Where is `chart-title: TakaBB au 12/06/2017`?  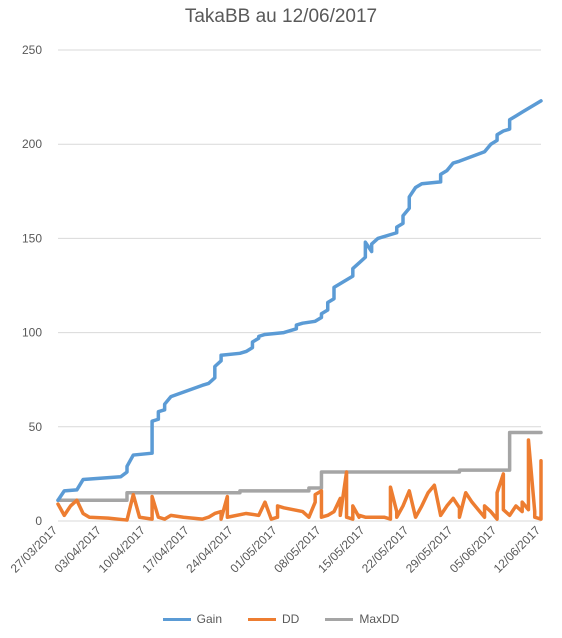
chart-title: TakaBB au 12/06/2017 is located at coordinates (281, 16).